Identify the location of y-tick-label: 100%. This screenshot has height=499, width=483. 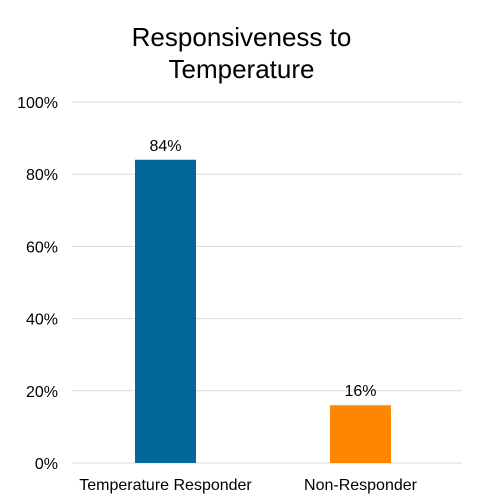
(37, 103).